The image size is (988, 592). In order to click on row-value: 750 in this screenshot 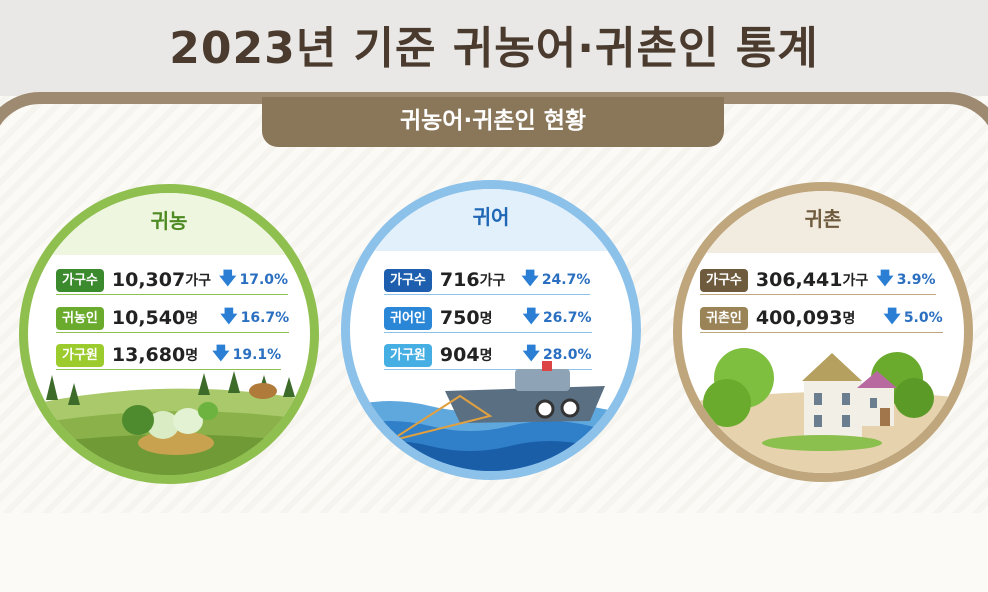, I will do `click(459, 318)`.